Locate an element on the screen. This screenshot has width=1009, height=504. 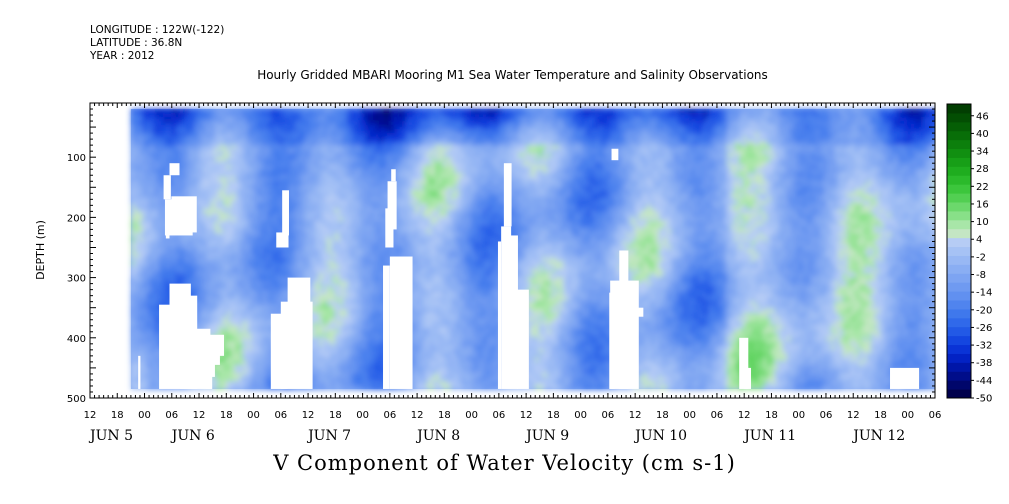
variable-title: V Component of Water Velocity (cm s-1) is located at coordinates (504, 463).